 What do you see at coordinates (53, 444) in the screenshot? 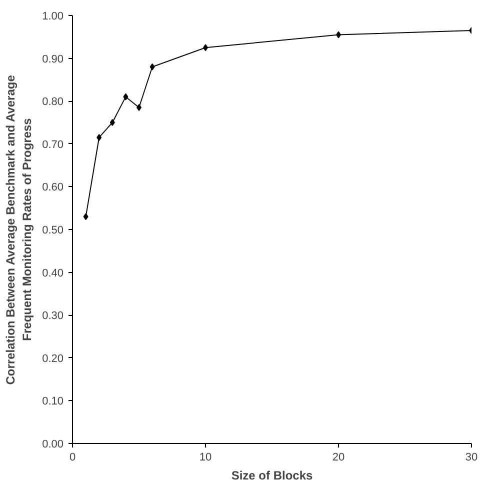
I see `y-tick-label: 0.00` at bounding box center [53, 444].